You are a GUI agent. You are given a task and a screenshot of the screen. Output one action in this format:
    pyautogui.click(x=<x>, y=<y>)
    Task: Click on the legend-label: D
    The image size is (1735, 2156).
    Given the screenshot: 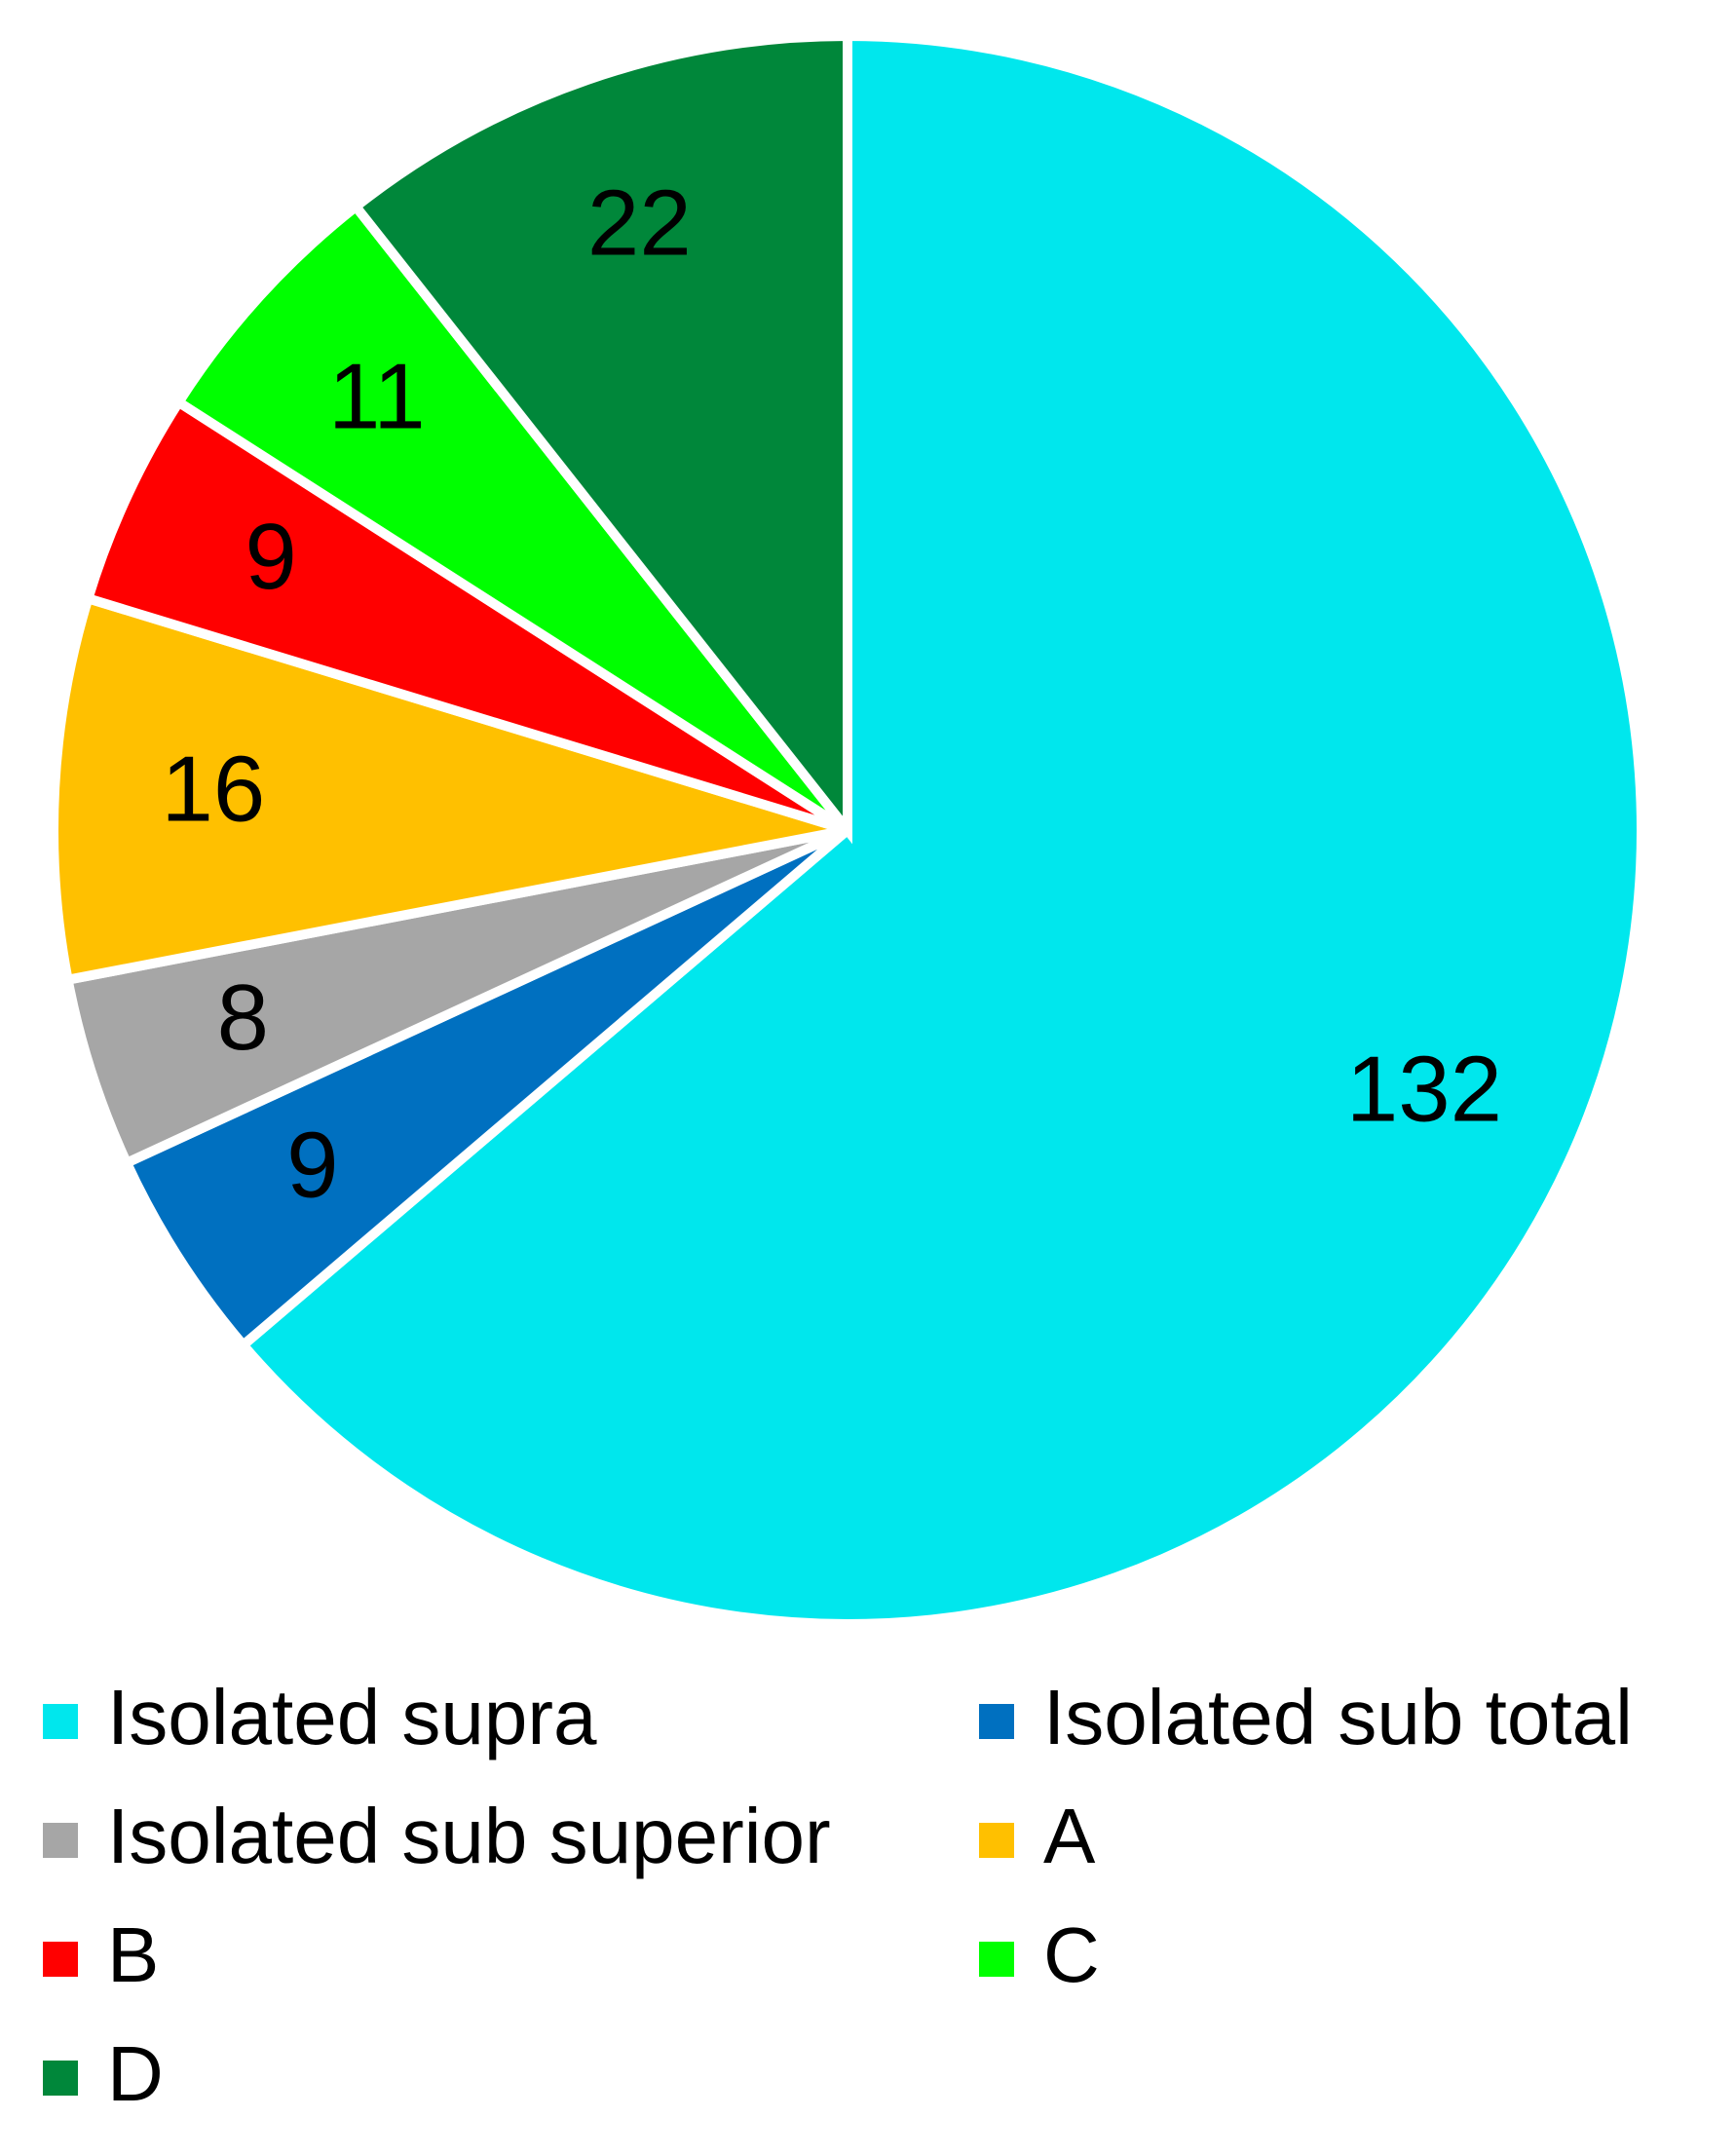 What is the action you would take?
    pyautogui.click(x=136, y=2074)
    